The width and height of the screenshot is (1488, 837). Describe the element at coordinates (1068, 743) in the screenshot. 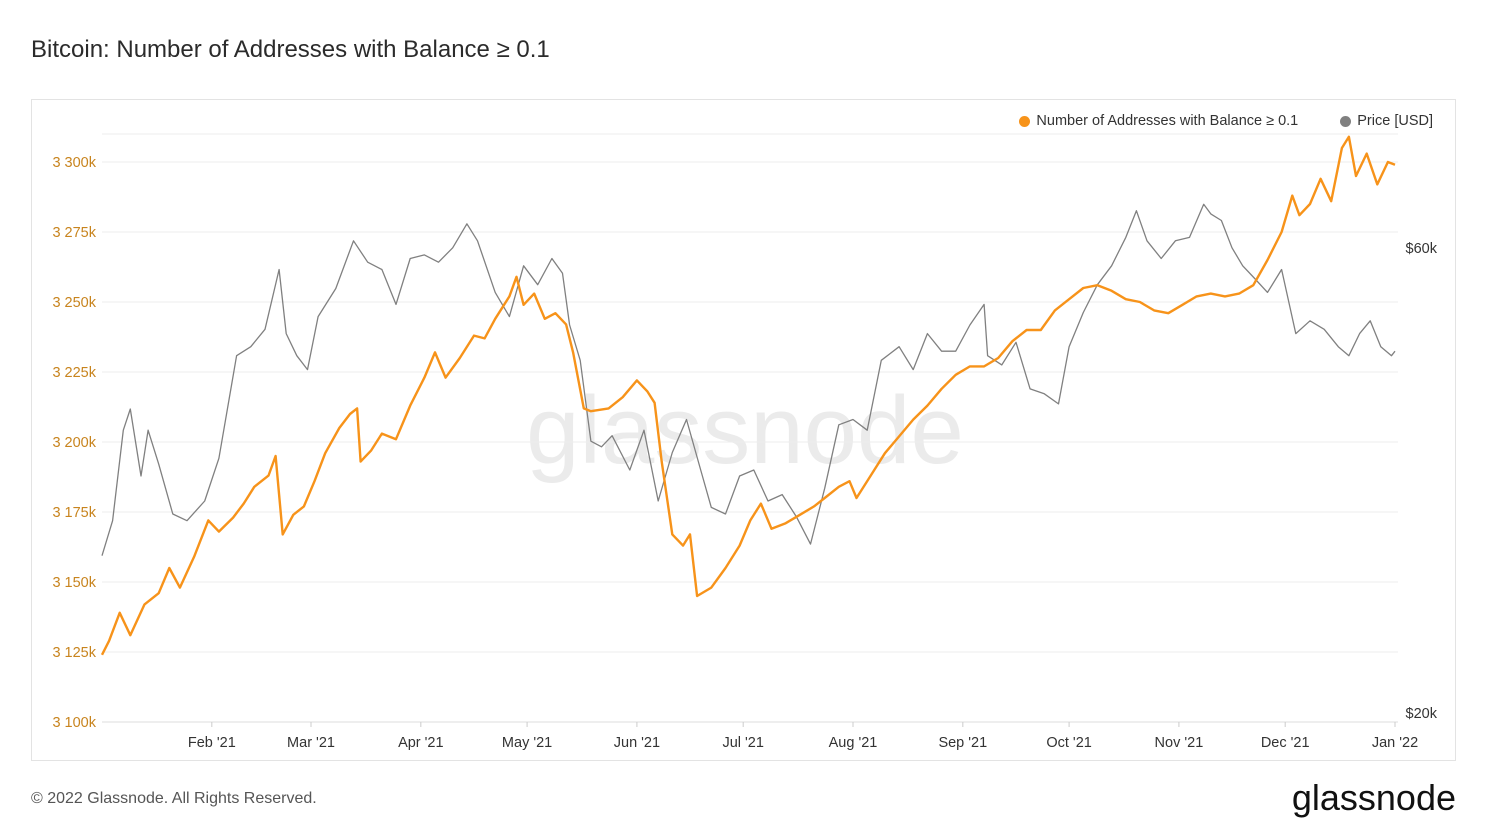

I see `x-tick-label: Oct '21` at that location.